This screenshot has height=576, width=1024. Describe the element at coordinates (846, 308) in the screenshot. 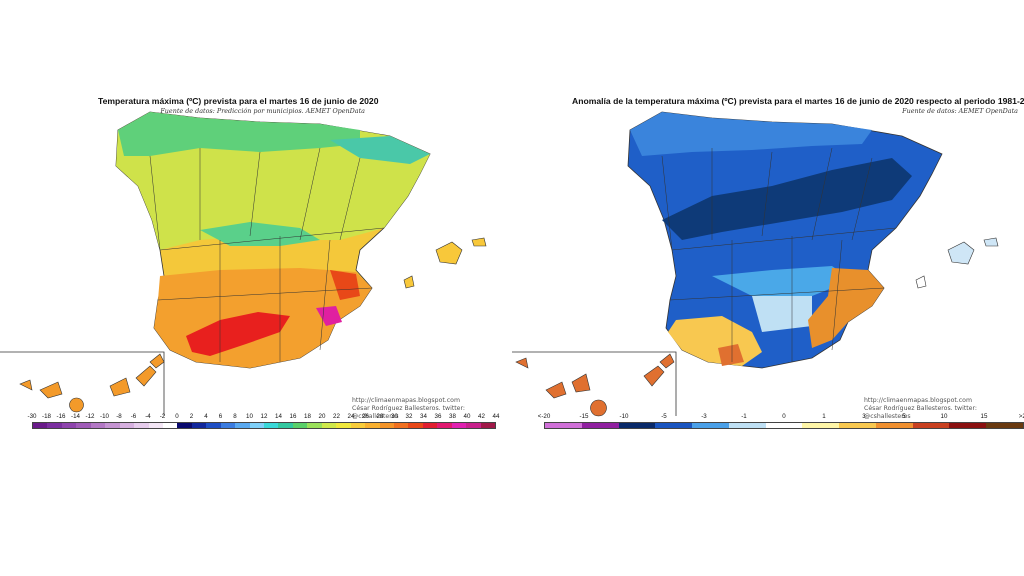

I see `anomaly-southeast` at that location.